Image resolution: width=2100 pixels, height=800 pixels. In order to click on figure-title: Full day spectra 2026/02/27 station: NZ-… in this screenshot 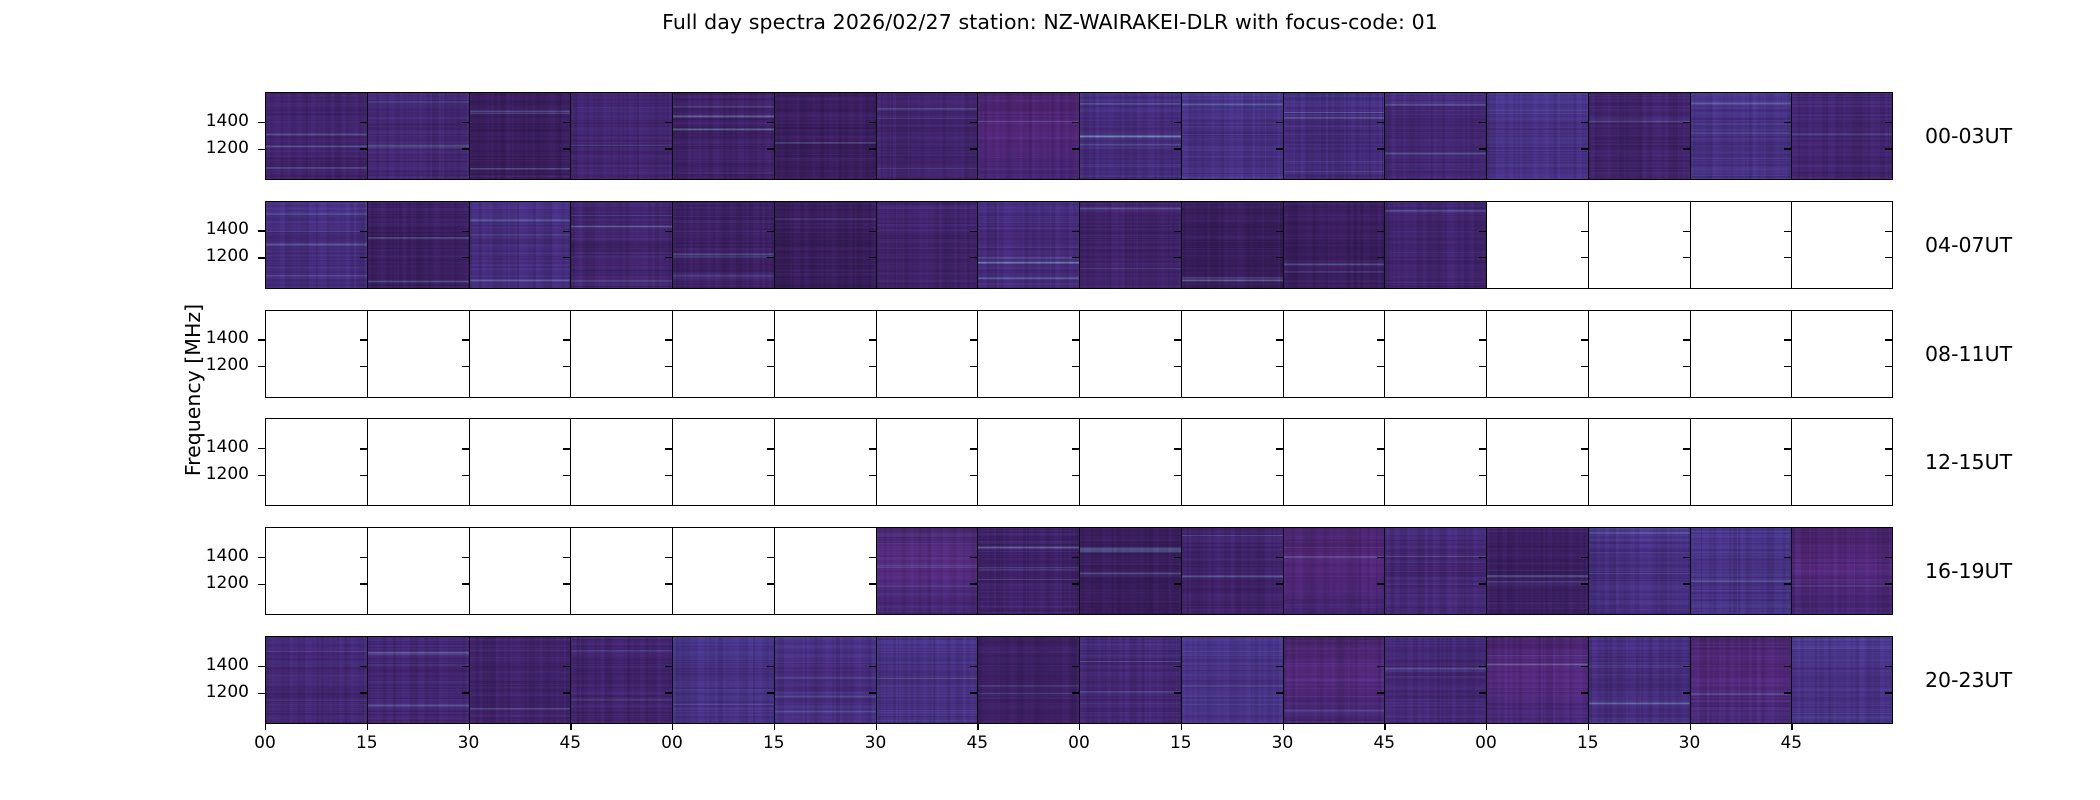, I will do `click(1050, 22)`.